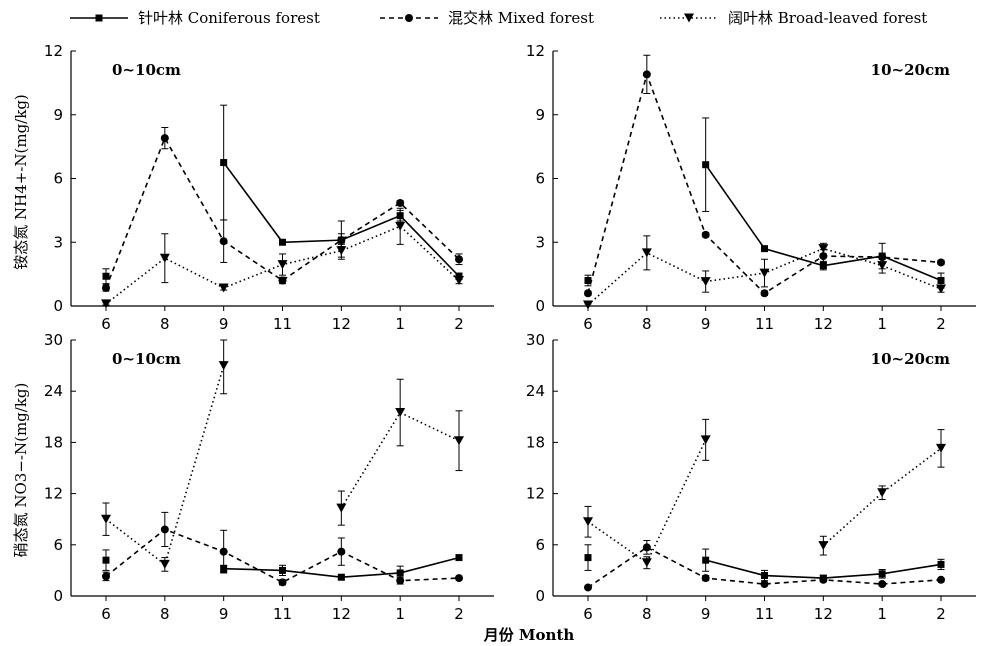 The height and width of the screenshot is (646, 983). Describe the element at coordinates (827, 18) in the screenshot. I see `legend-entry: 阔叶林 Broad-leaved forest` at that location.